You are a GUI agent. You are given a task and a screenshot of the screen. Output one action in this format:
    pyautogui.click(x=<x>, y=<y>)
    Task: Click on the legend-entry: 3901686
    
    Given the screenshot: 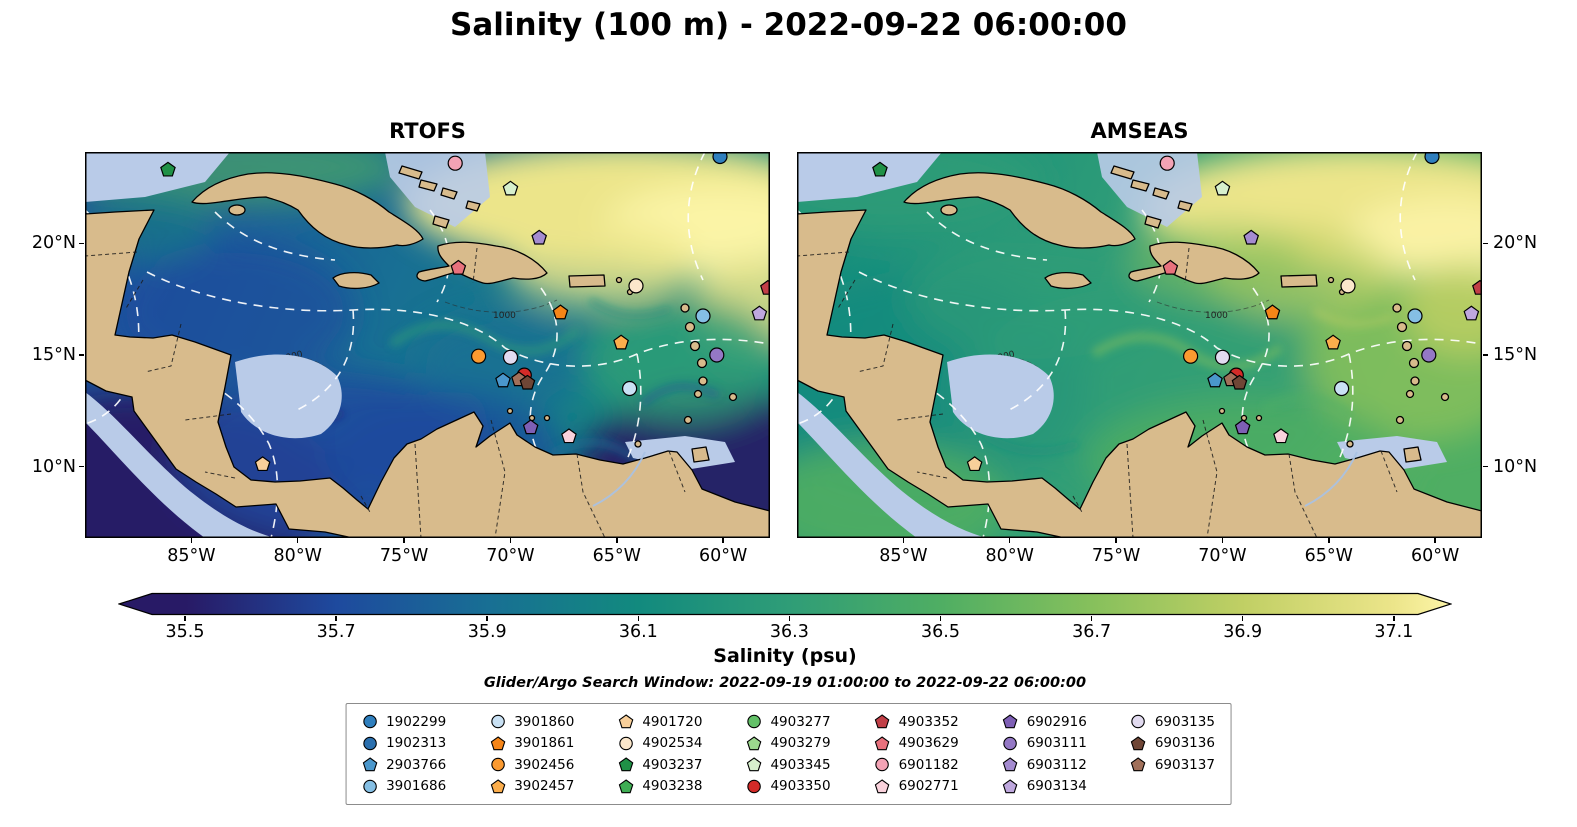 What is the action you would take?
    pyautogui.click(x=404, y=786)
    